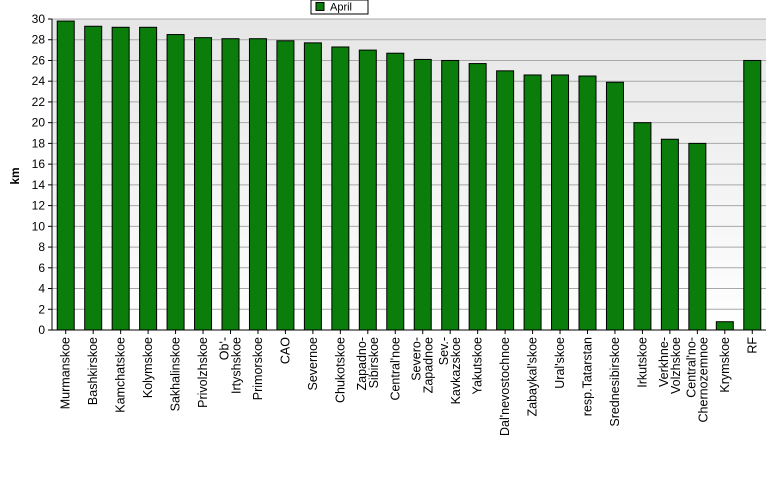 The image size is (777, 479). I want to click on x-tick-label-8: CAO, so click(285, 350).